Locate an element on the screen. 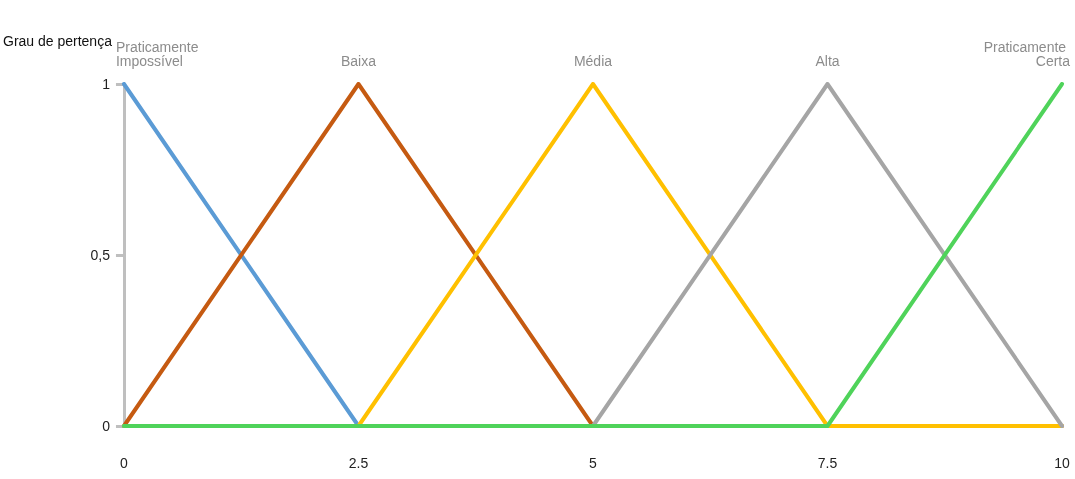 This screenshot has height=479, width=1075. series-label: Alta is located at coordinates (827, 61).